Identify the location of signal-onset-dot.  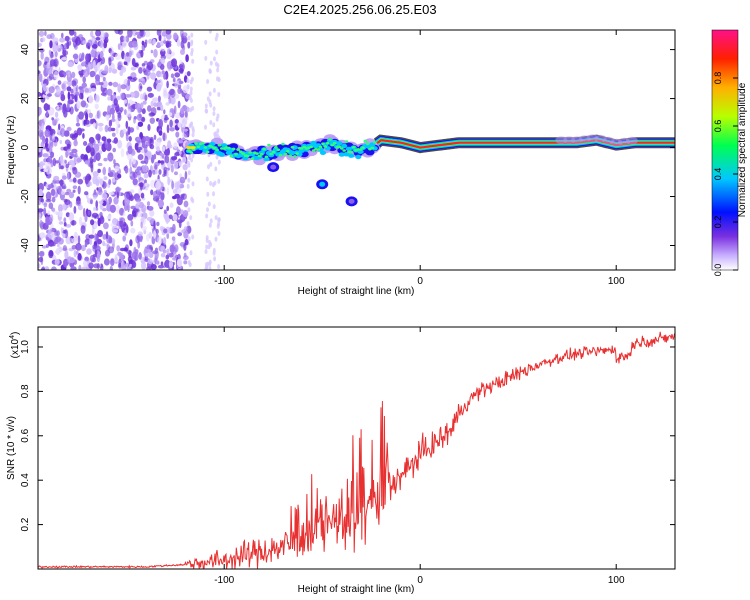
(192, 148).